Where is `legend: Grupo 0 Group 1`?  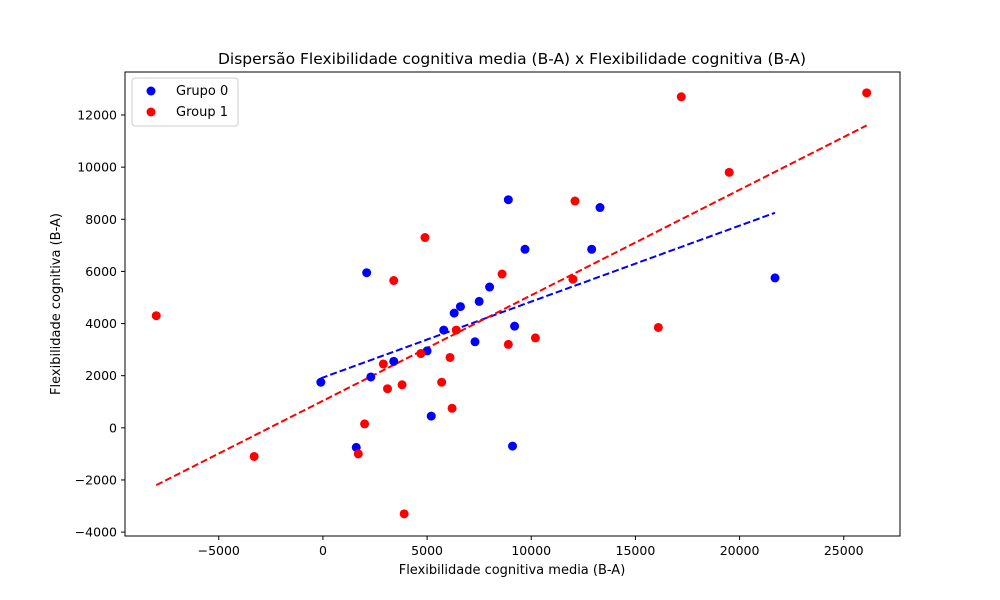 legend: Grupo 0 Group 1 is located at coordinates (185, 102).